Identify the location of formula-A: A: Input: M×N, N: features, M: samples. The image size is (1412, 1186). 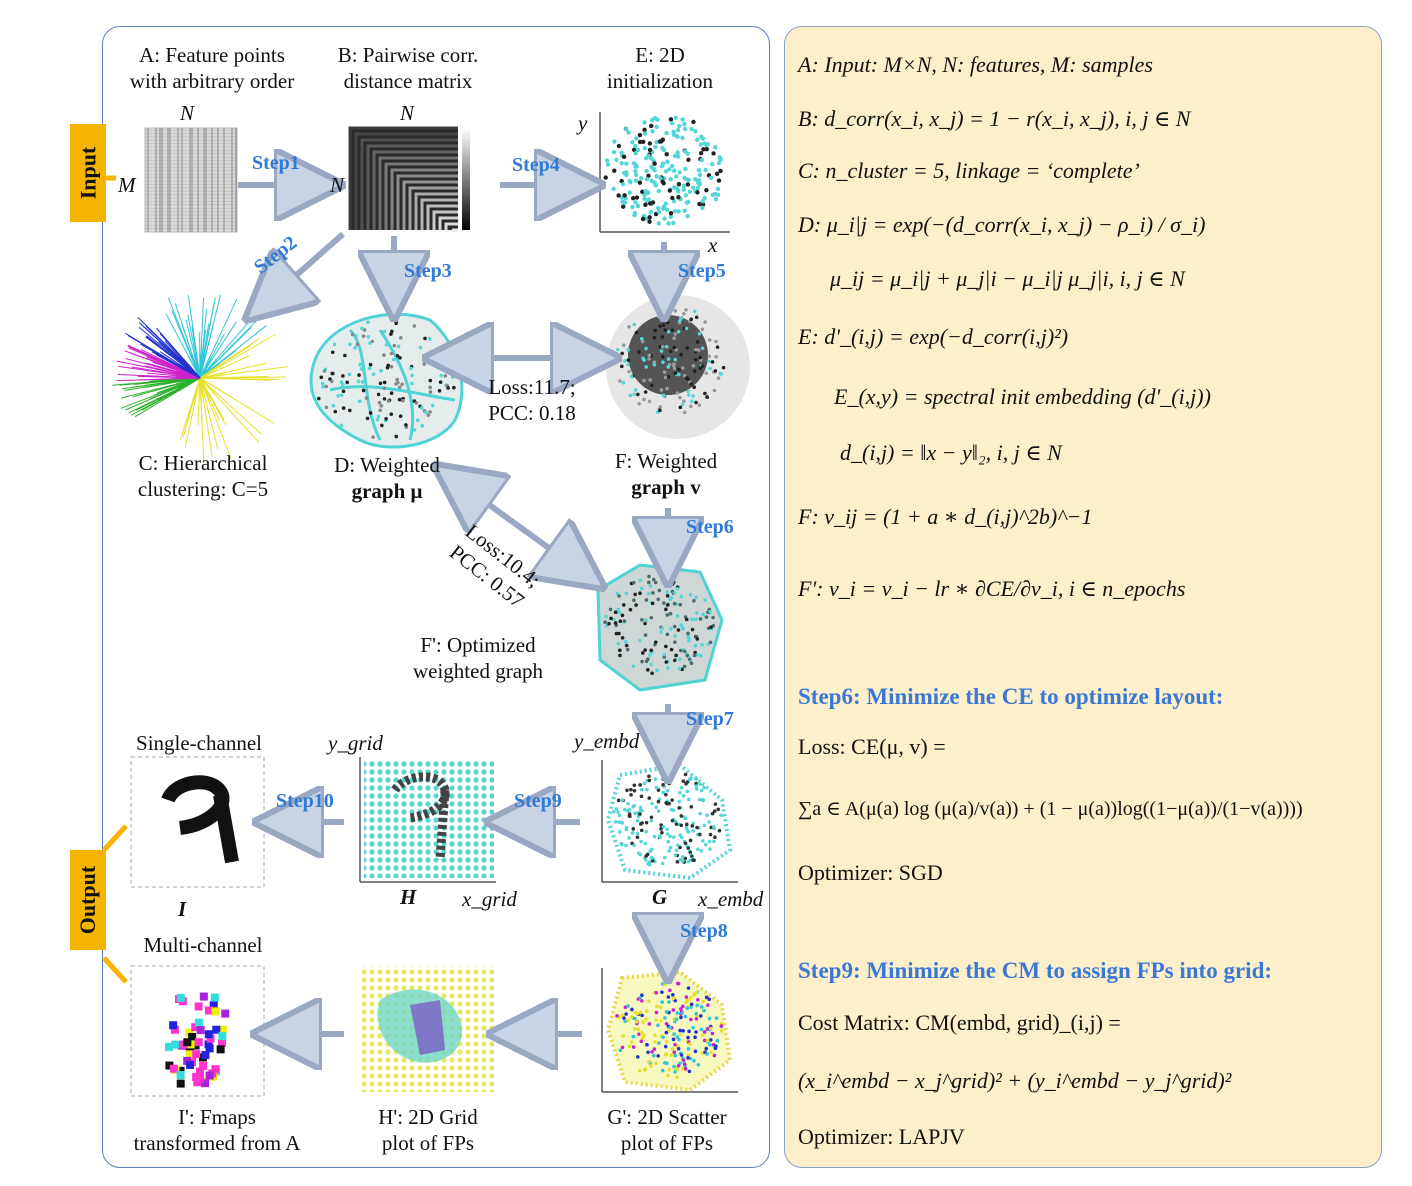
(975, 64).